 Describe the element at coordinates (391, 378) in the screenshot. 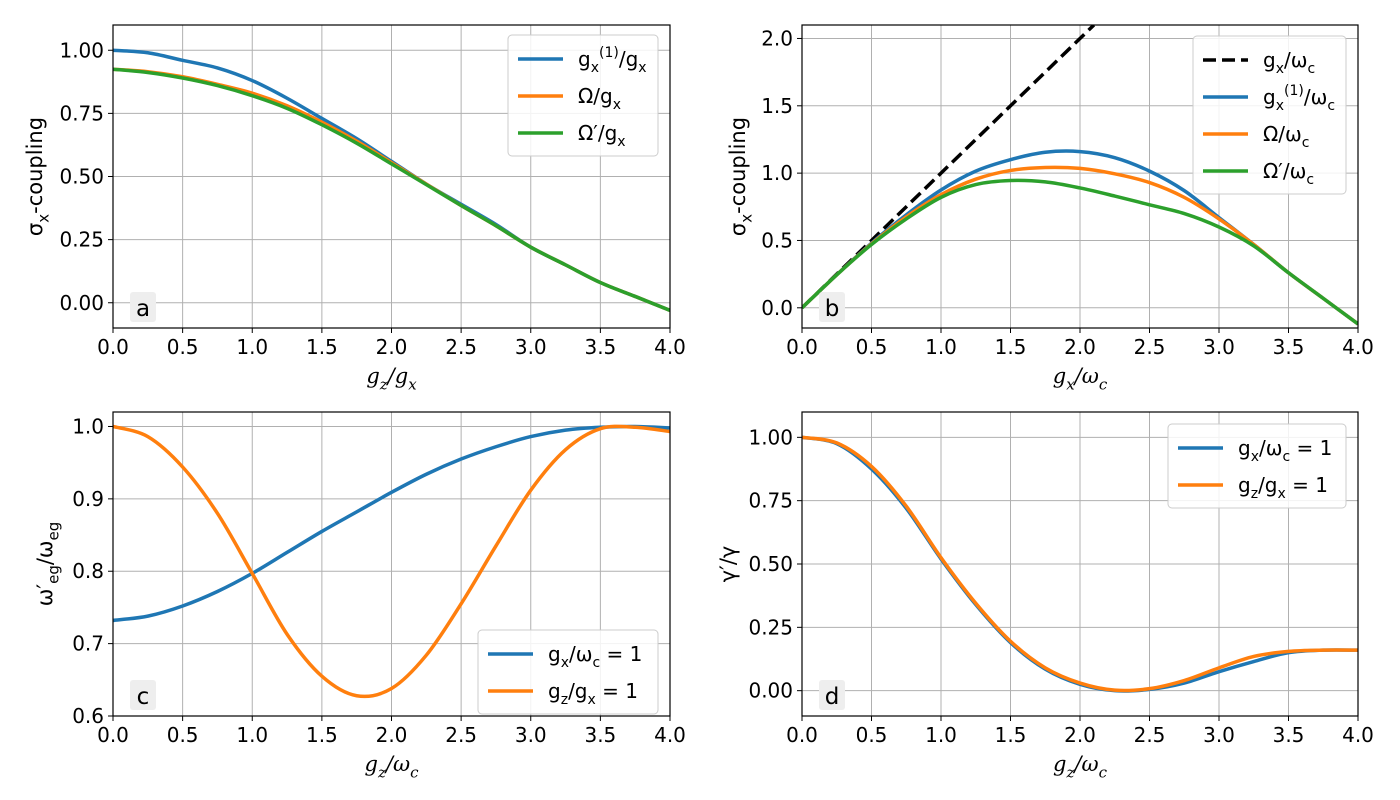

I see `x-axis-label: gz/gx` at that location.